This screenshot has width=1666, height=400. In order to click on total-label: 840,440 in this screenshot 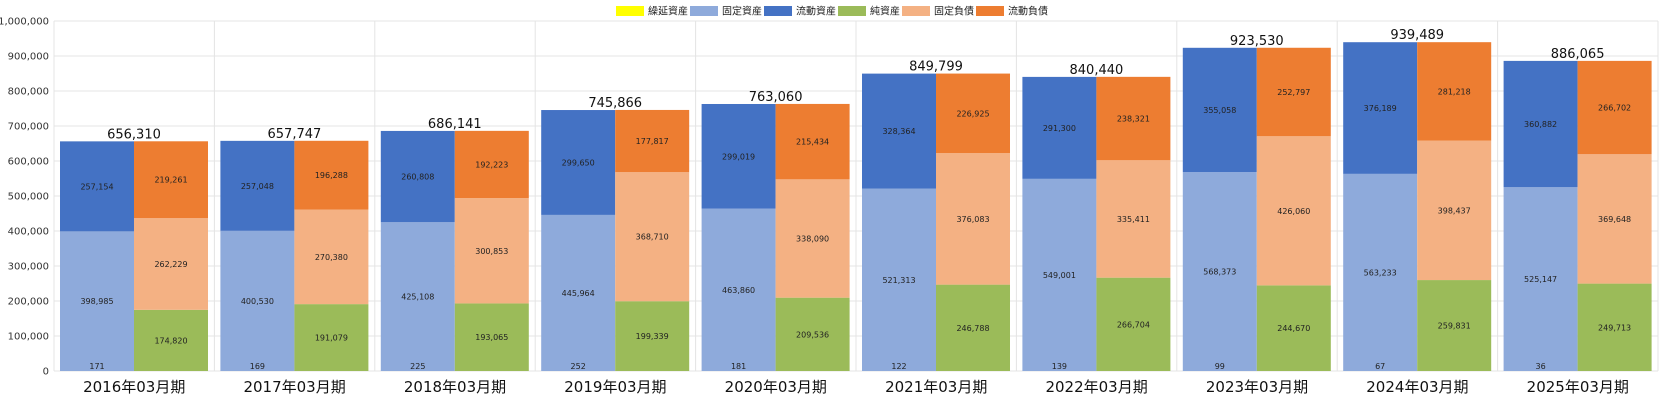, I will do `click(1097, 70)`.